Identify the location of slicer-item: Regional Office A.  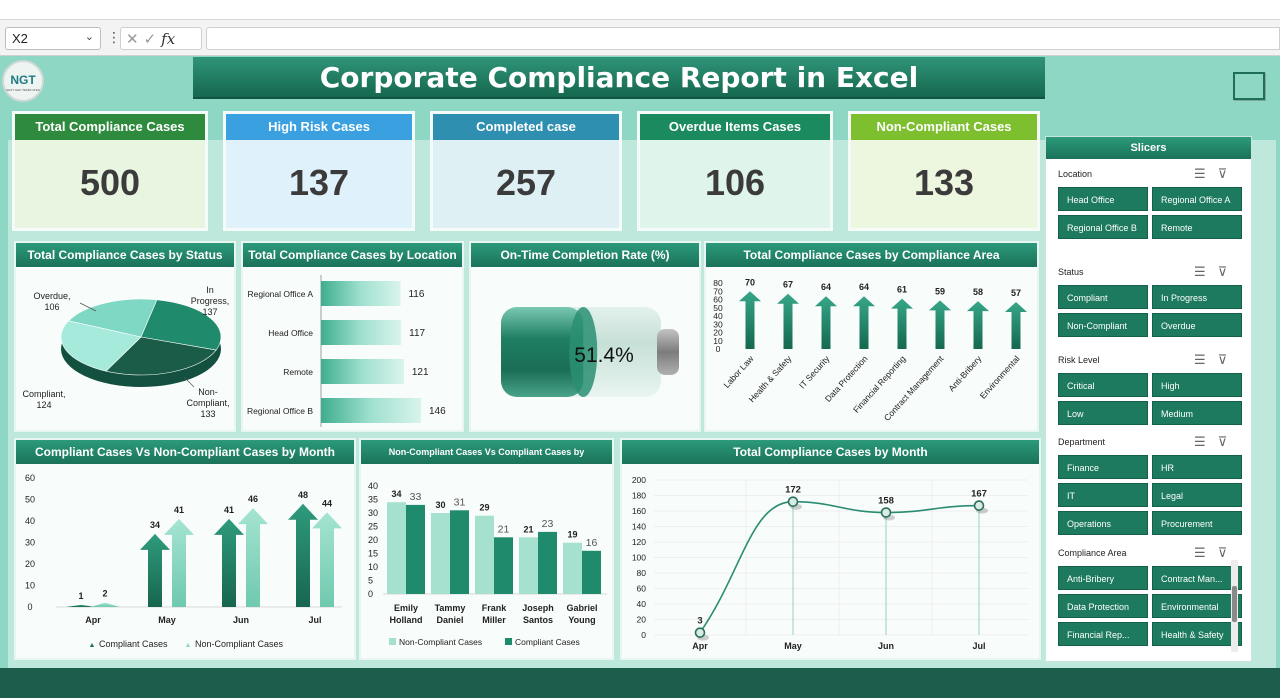
(1197, 199).